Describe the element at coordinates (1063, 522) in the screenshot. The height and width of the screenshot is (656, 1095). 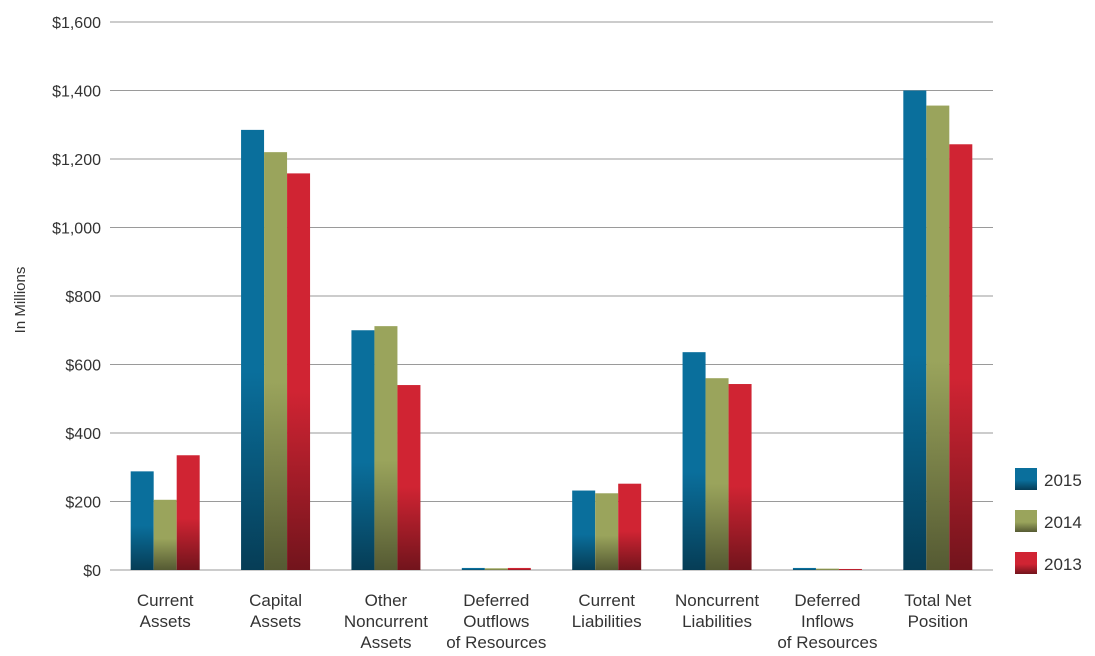
I see `legend-label-2014: 2014` at that location.